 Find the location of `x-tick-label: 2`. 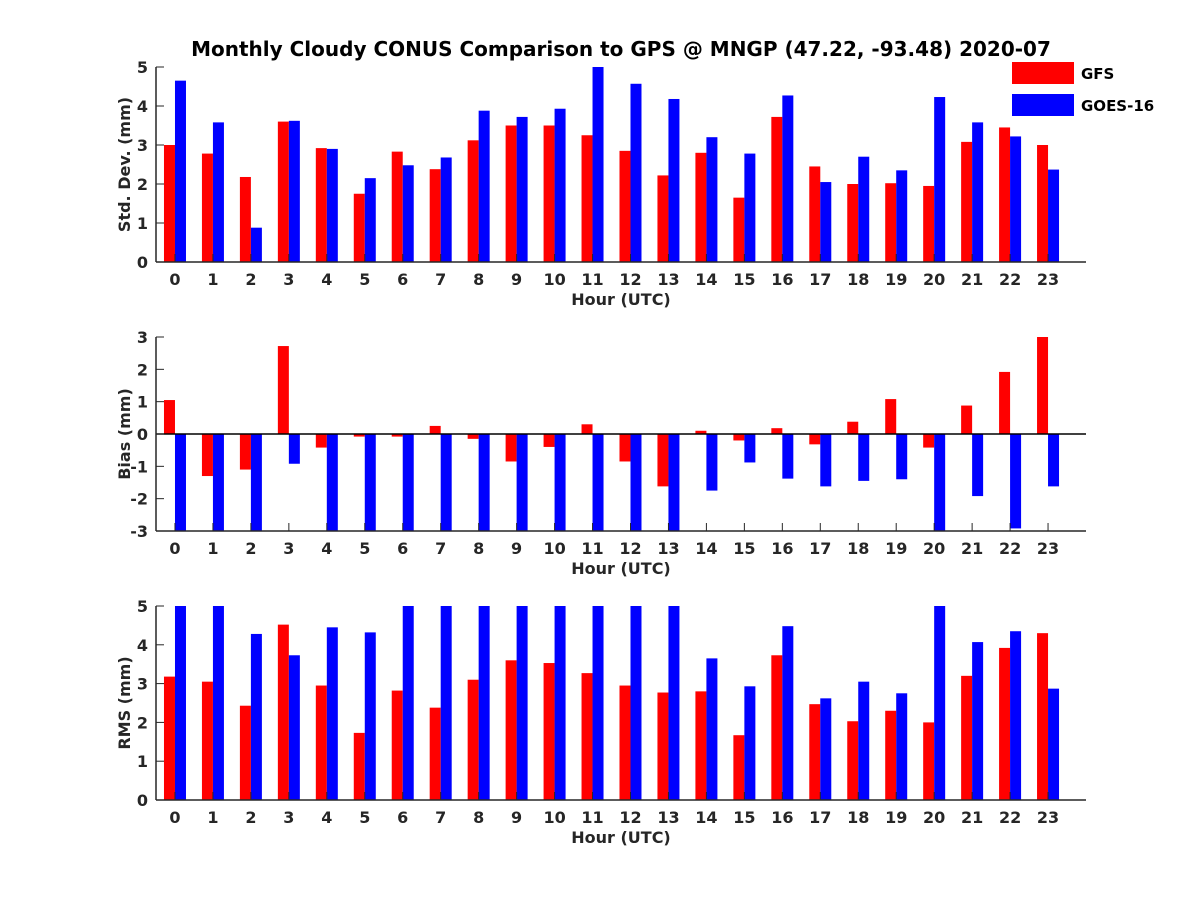

x-tick-label: 2 is located at coordinates (250, 817).